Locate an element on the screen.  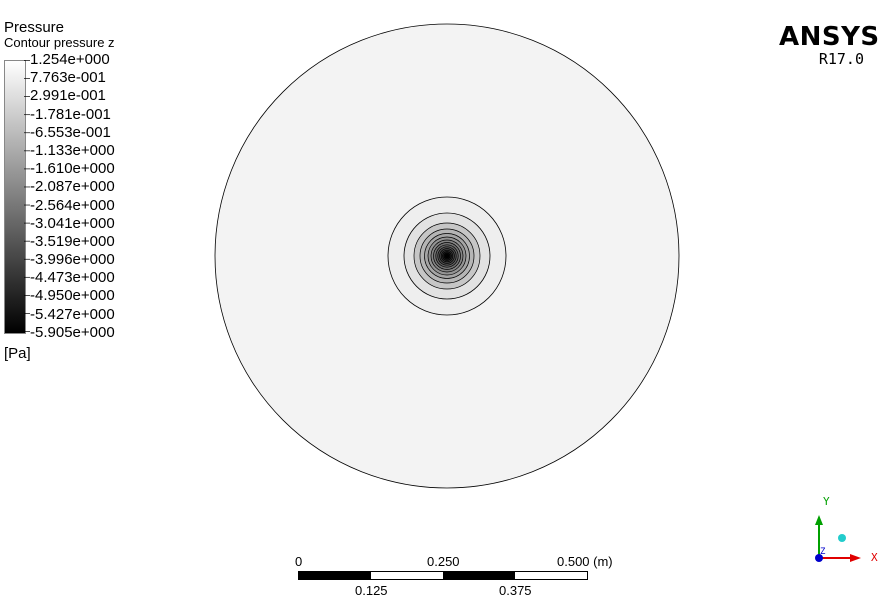
x-axis-arrow is located at coordinates (855, 558).